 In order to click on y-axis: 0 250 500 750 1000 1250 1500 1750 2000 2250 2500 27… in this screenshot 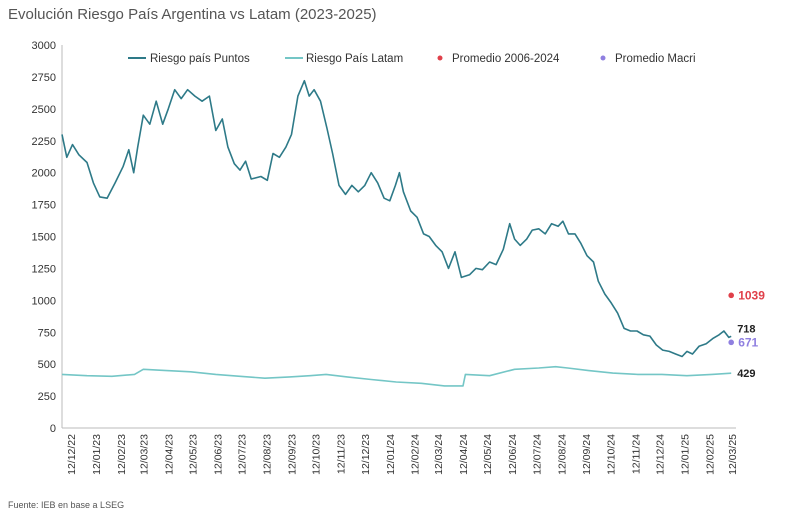, I will do `click(44, 237)`.